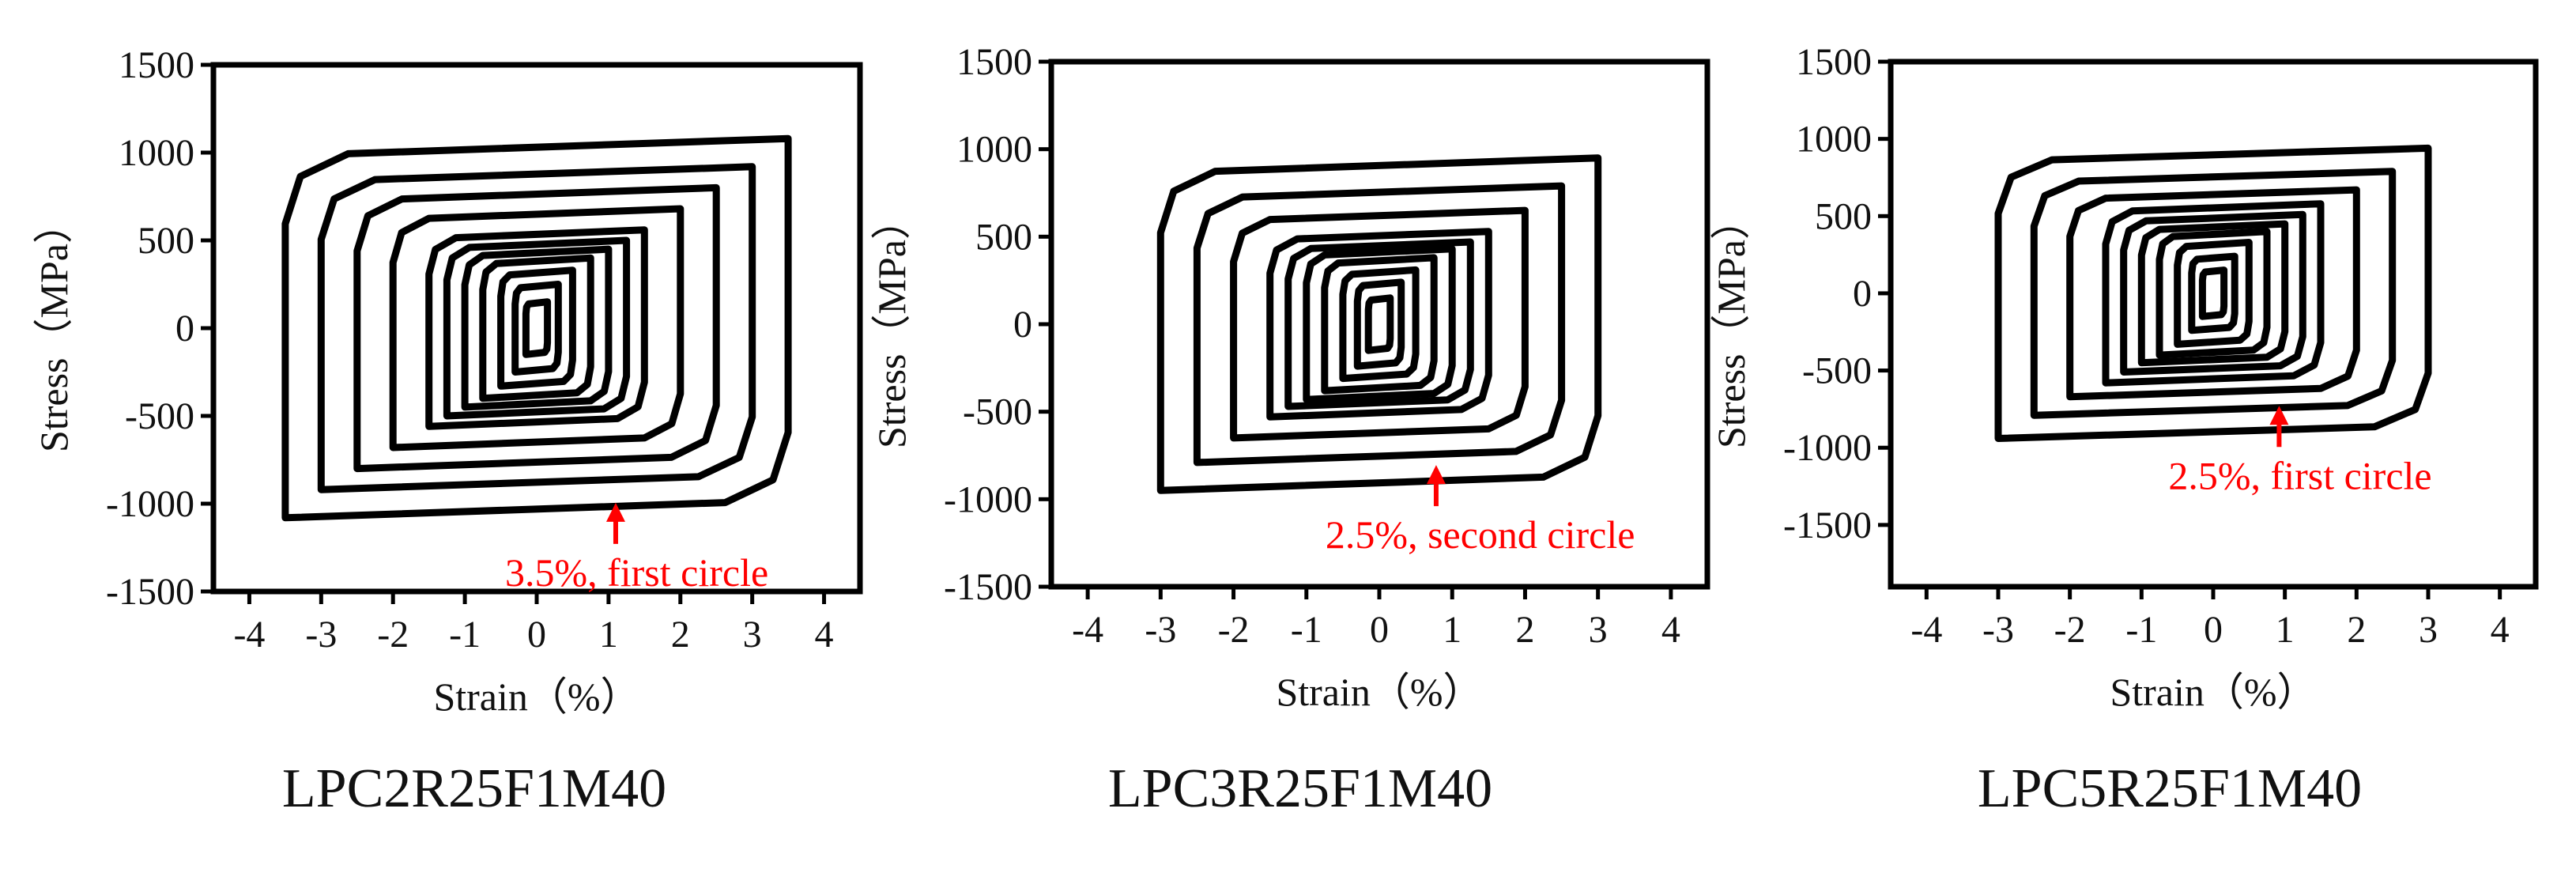 The image size is (2576, 869). Describe the element at coordinates (2170, 788) in the screenshot. I see `panel-title: LPC5R25F1M40` at that location.